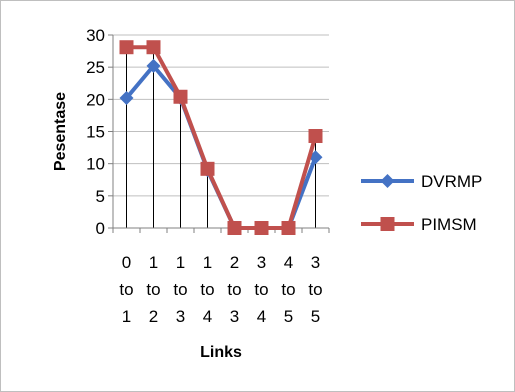 This screenshot has width=515, height=392. What do you see at coordinates (95, 35) in the screenshot?
I see `y-tick-label: 30` at bounding box center [95, 35].